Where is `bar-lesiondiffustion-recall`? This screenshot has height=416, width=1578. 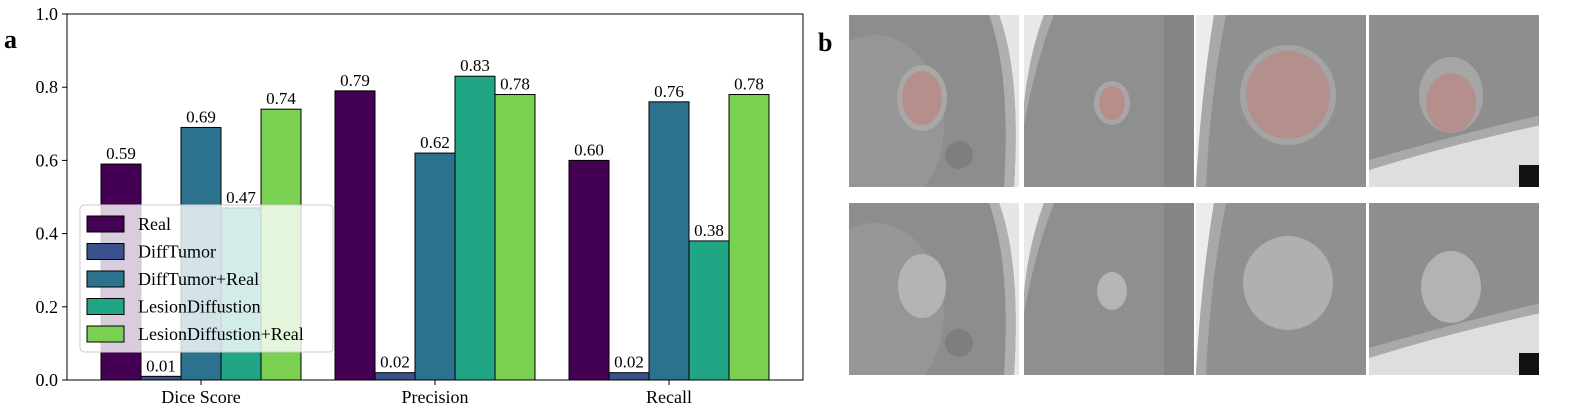 bar-lesiondiffustion-recall is located at coordinates (709, 310).